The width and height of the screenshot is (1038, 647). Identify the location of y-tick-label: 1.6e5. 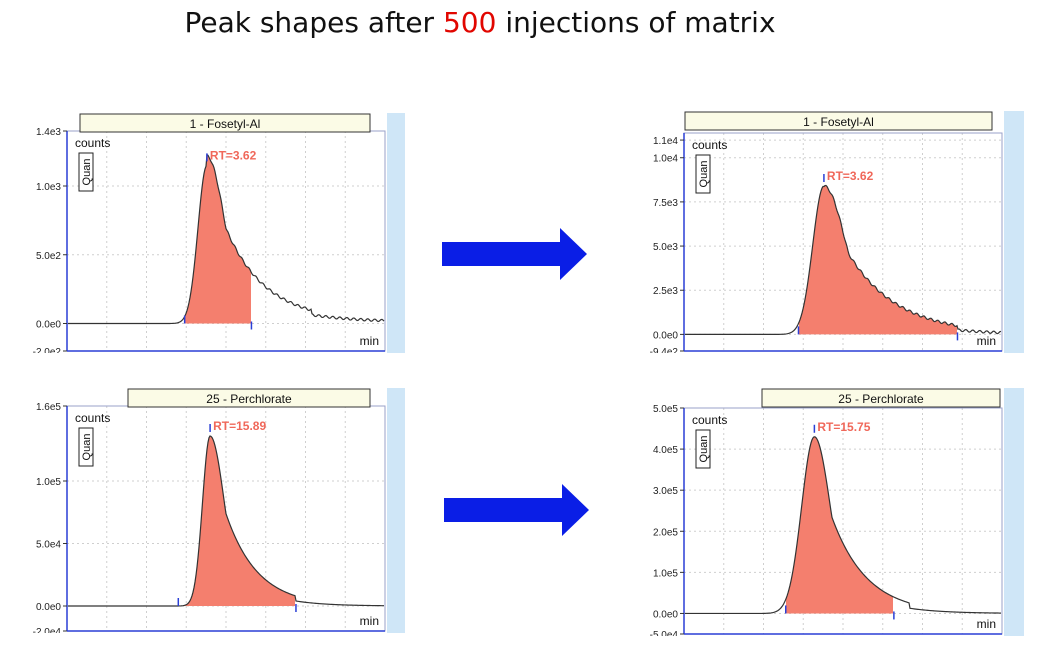
(48, 407).